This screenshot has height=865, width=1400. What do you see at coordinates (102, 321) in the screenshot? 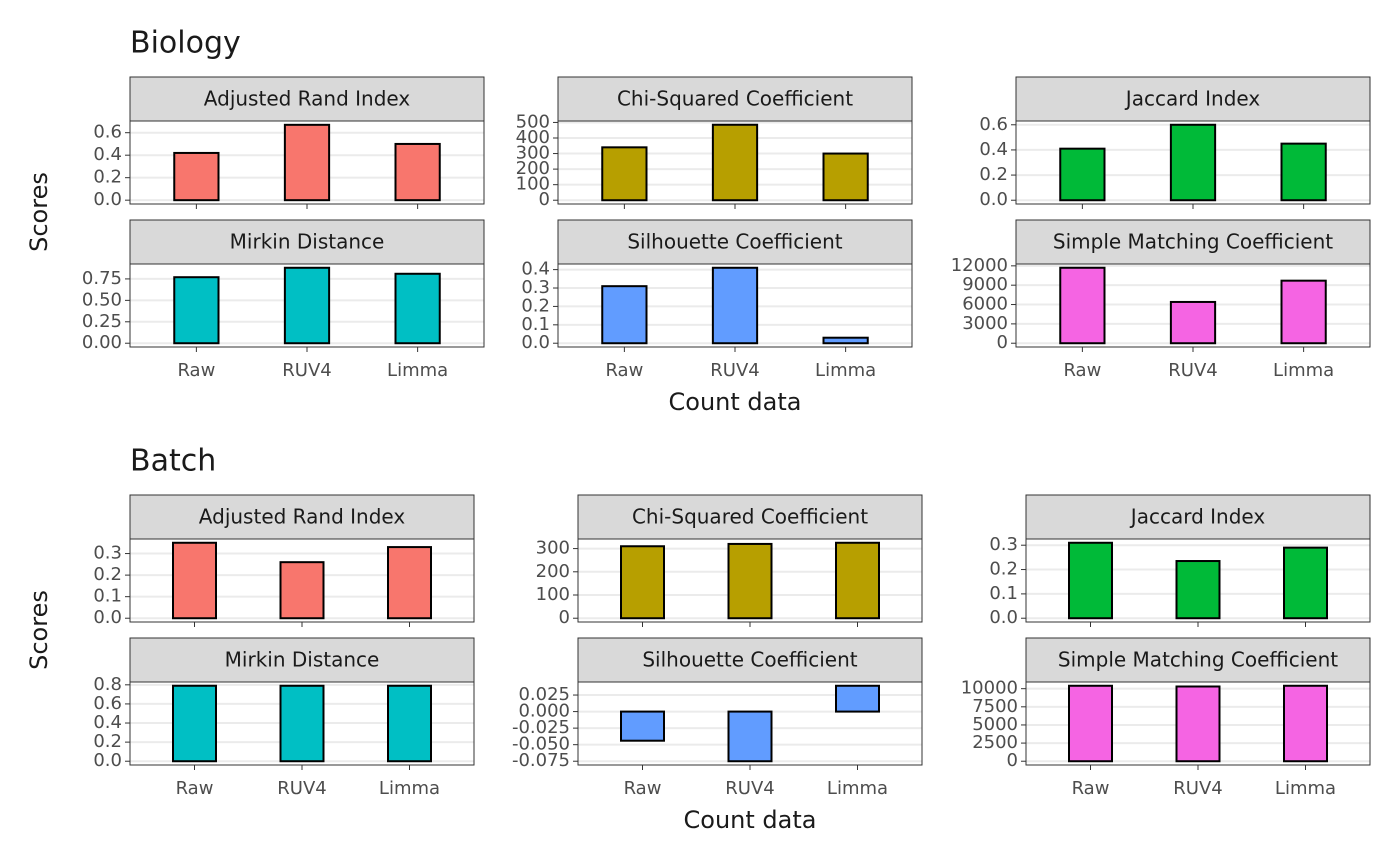
I see `y-tick-label: 0.25` at bounding box center [102, 321].